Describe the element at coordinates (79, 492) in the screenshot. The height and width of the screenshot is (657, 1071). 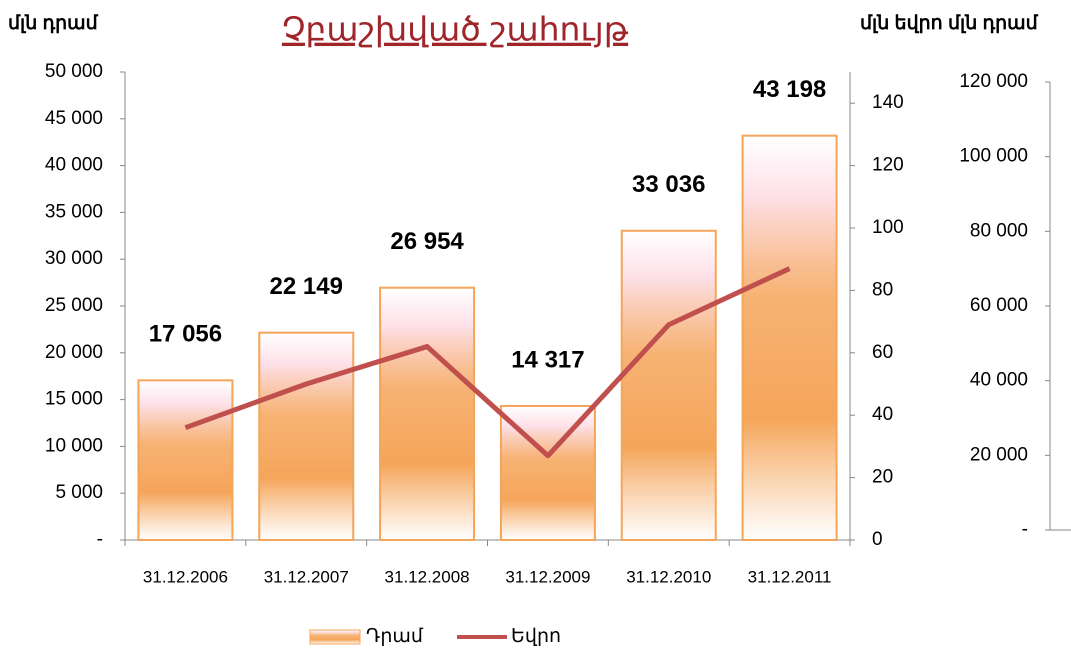
I see `y-tick-label: 5 000` at that location.